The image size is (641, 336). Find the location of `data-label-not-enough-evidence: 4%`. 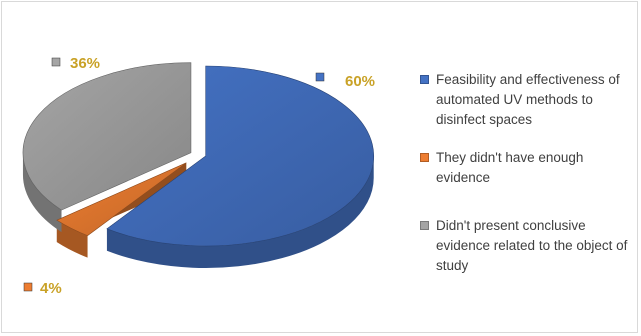

data-label-not-enough-evidence: 4% is located at coordinates (51, 288).